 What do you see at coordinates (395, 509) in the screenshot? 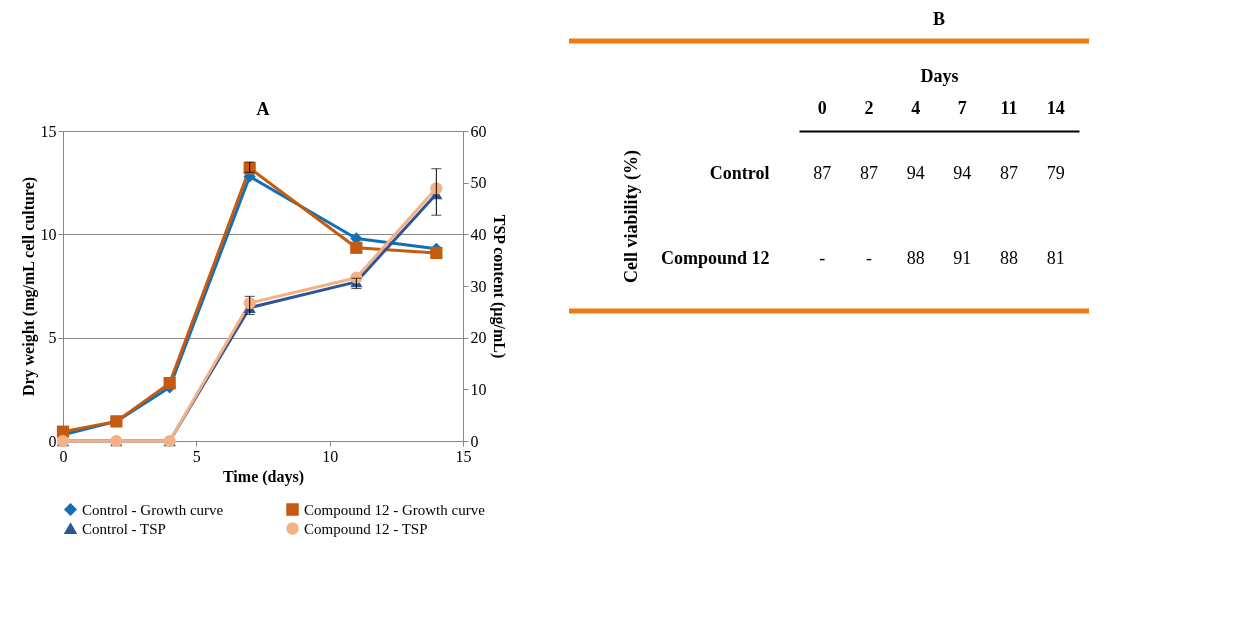
I see `legend-label: Compound 12 - Growth curve` at bounding box center [395, 509].